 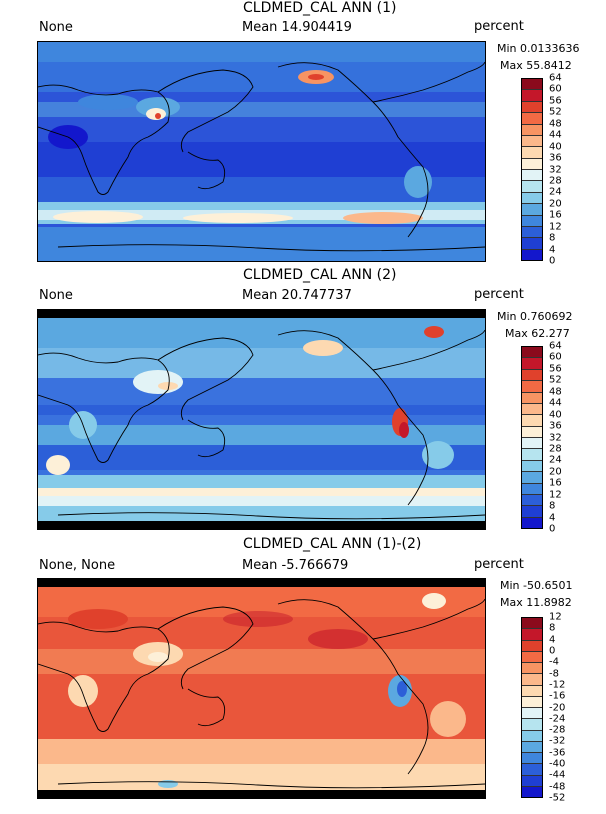 What do you see at coordinates (557, 787) in the screenshot?
I see `colorbar-tick: -48` at bounding box center [557, 787].